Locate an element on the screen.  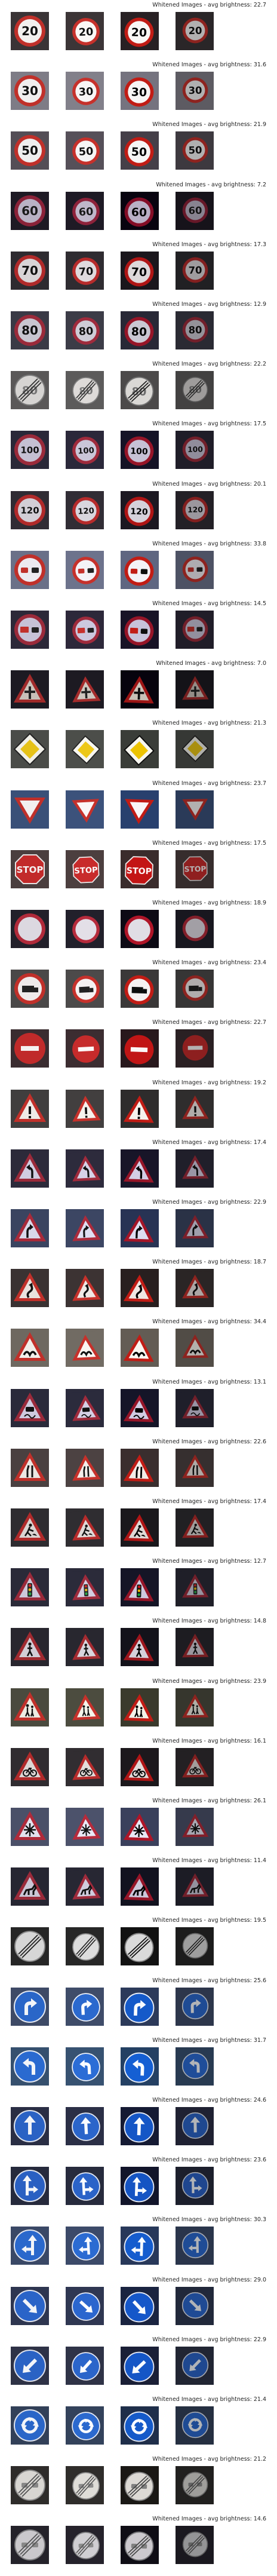
sign-image-graphic: 120 is located at coordinates (85, 509).